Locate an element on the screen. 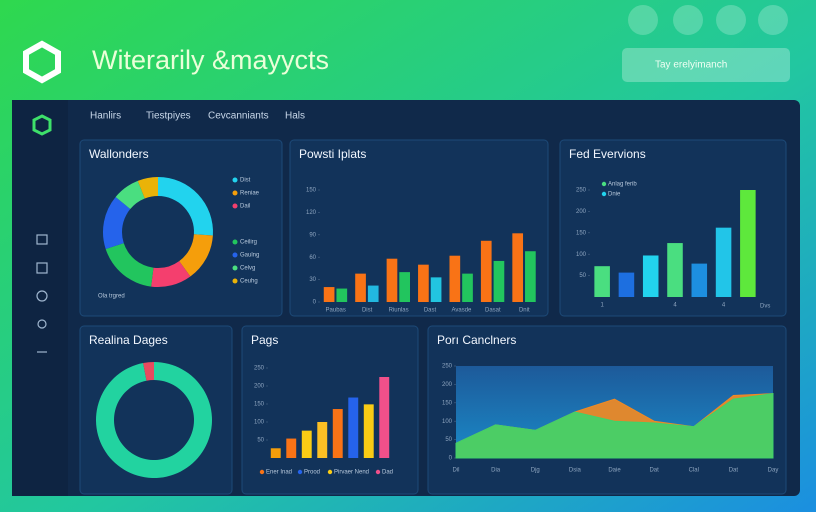 This screenshot has height=517, width=816. x-tick-label: 4 is located at coordinates (675, 306).